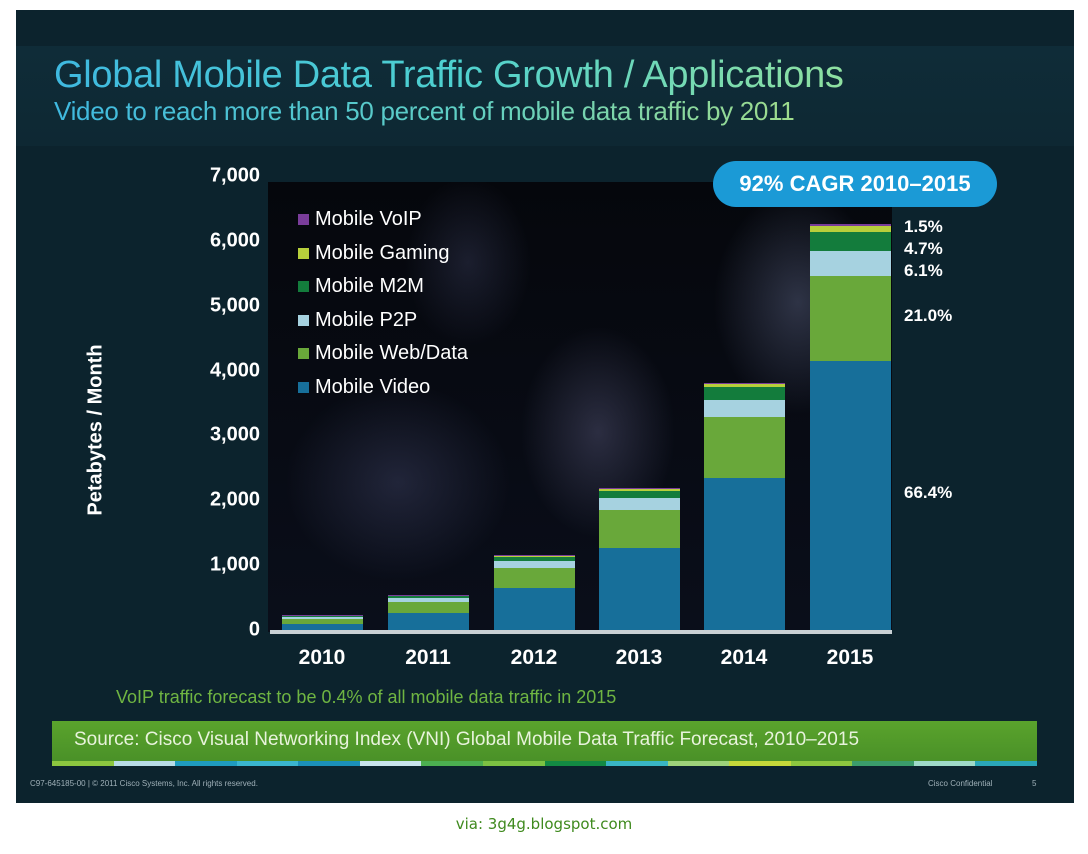  I want to click on bar-segment-mobile-video-2012, so click(534, 609).